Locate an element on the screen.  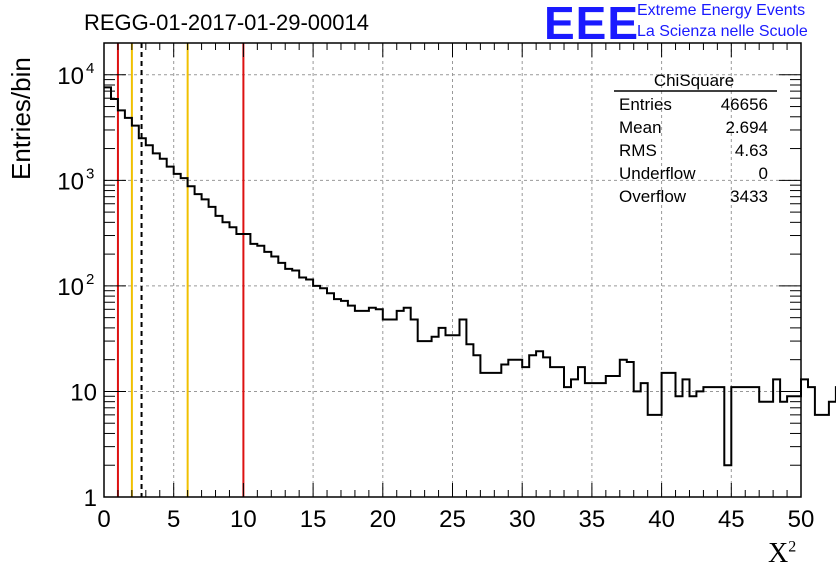
stats-label: Underflow is located at coordinates (657, 173).